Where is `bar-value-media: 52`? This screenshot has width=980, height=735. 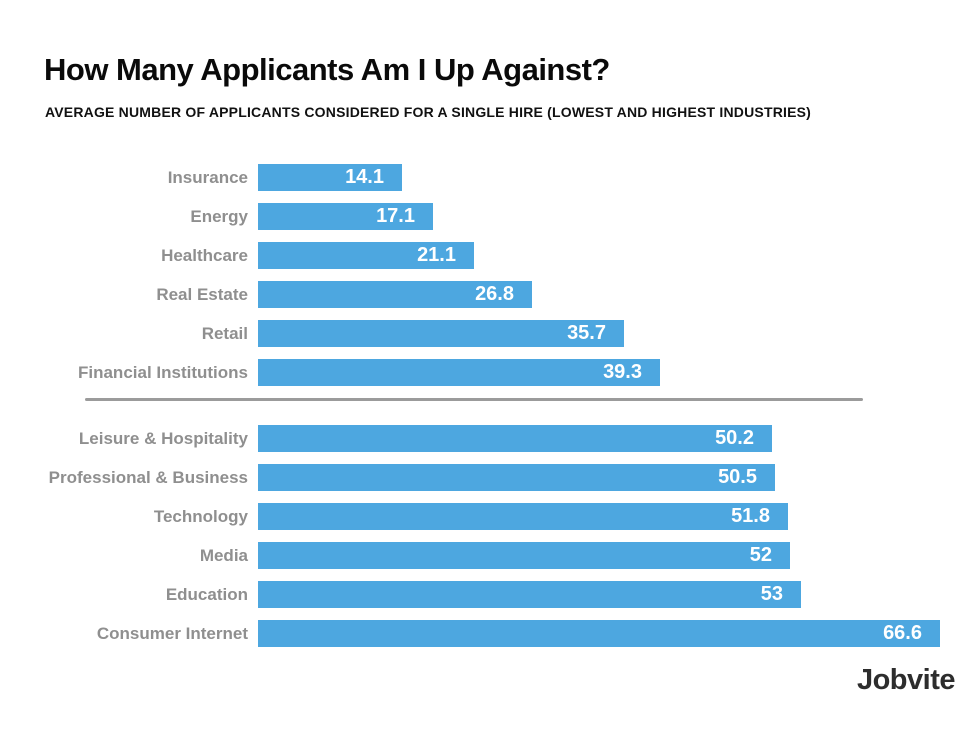
bar-value-media: 52 is located at coordinates (760, 555).